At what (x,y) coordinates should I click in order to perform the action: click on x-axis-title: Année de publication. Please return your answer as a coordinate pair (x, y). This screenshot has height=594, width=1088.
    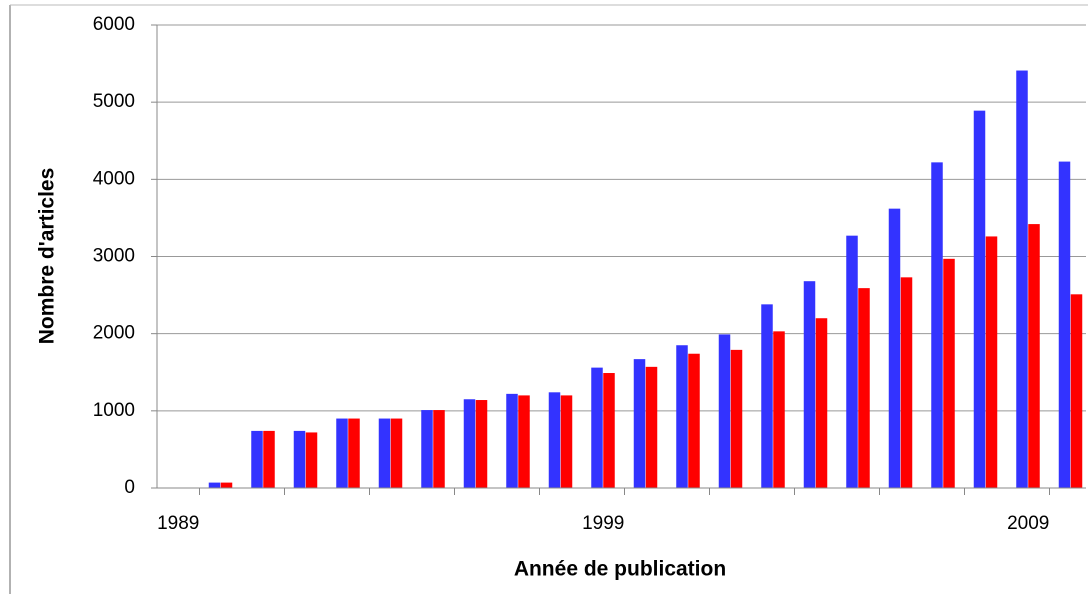
    Looking at the image, I should click on (620, 569).